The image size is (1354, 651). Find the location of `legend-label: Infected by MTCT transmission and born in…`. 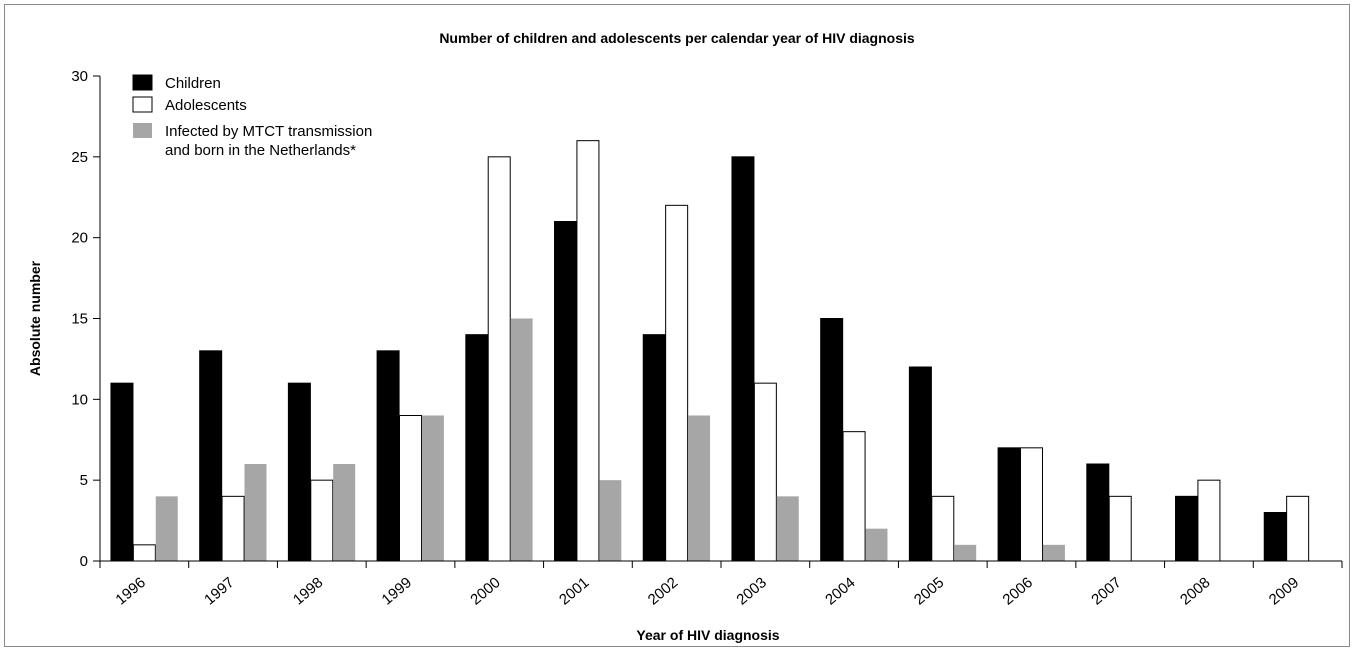

legend-label: Infected by MTCT transmission and born in… is located at coordinates (268, 141).